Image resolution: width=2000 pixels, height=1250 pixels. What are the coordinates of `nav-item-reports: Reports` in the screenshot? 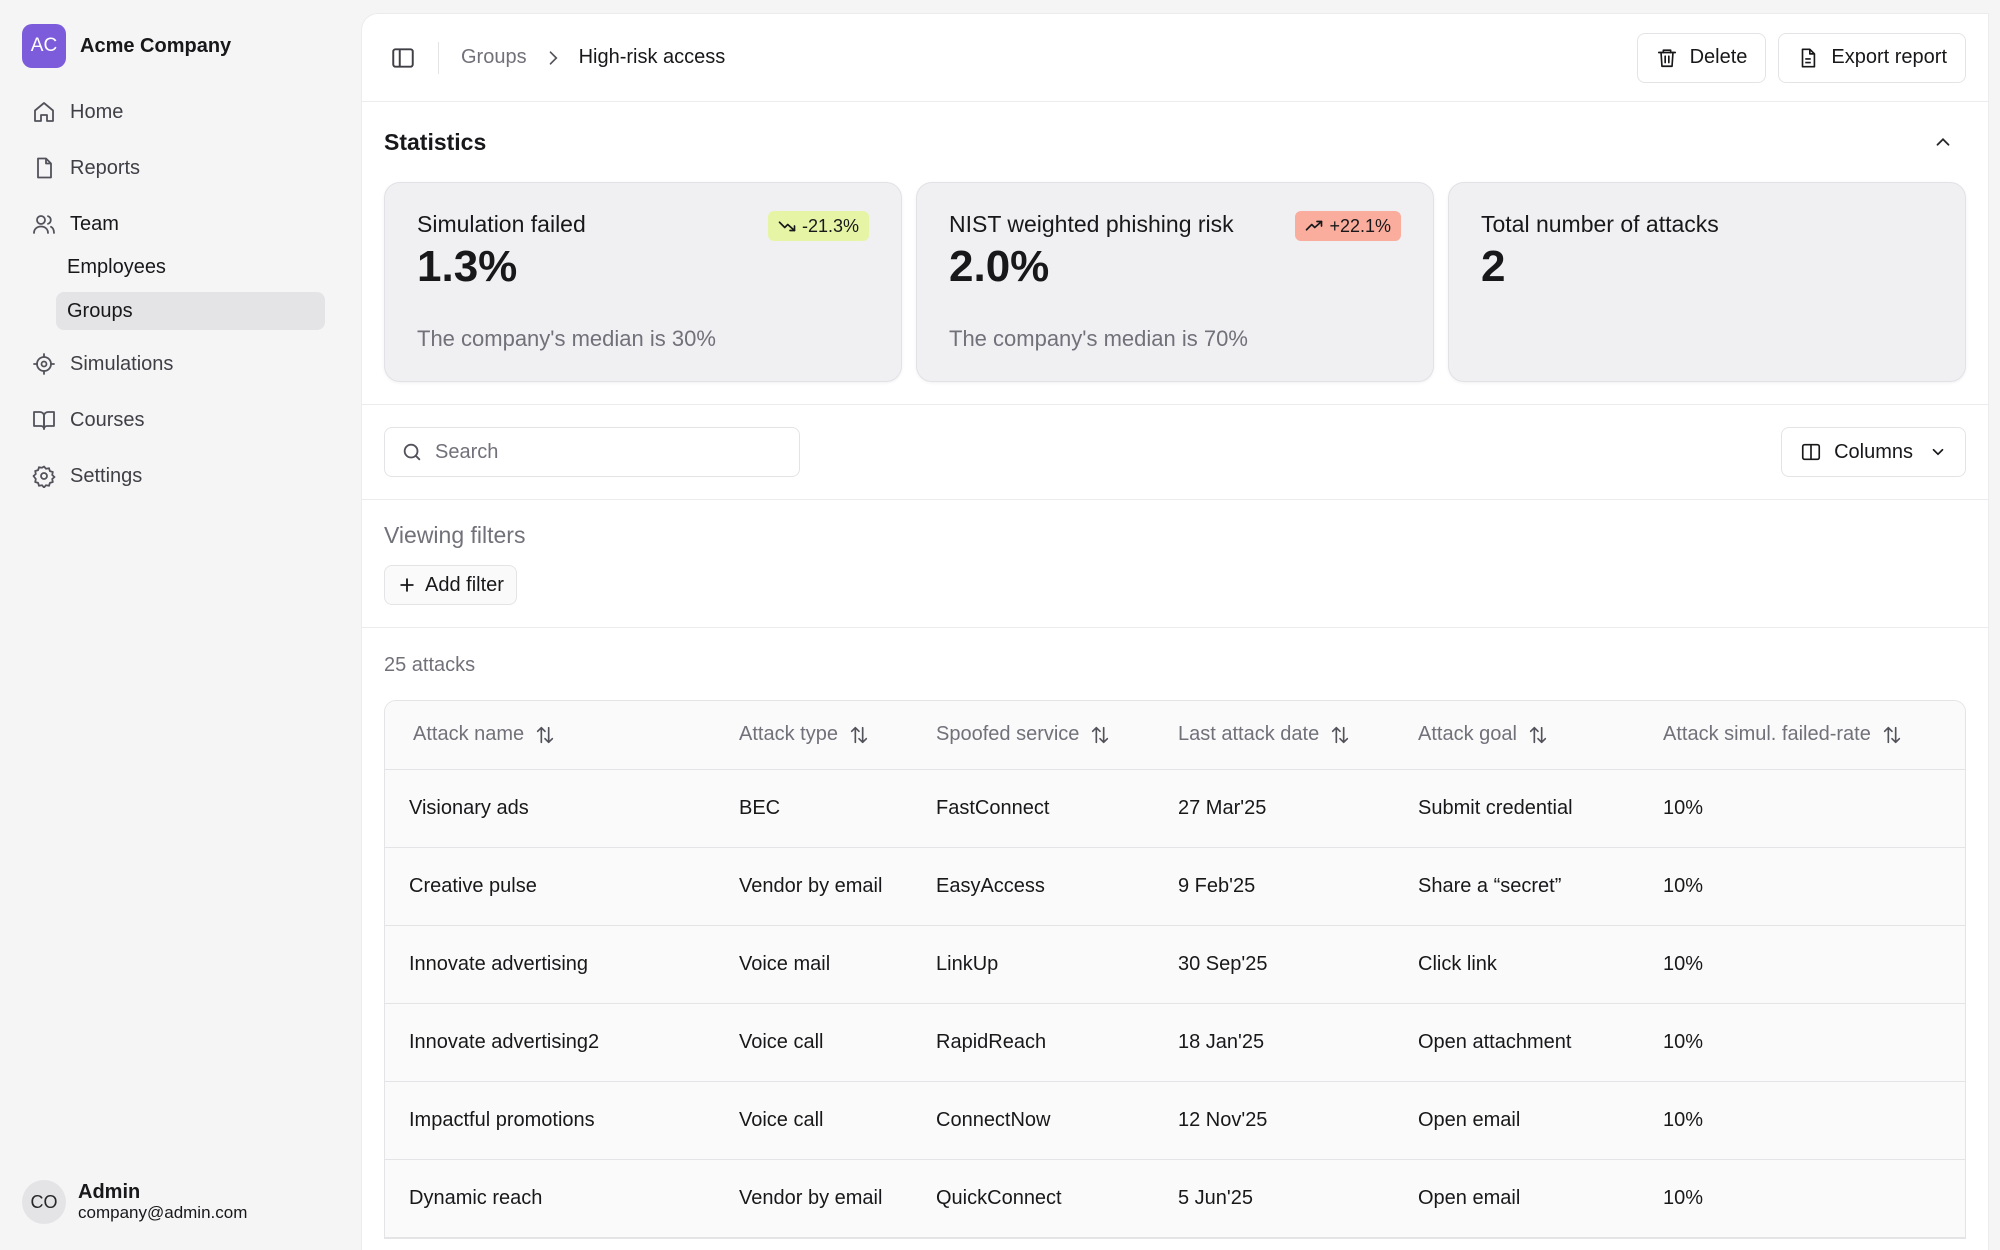 It's located at (181, 168).